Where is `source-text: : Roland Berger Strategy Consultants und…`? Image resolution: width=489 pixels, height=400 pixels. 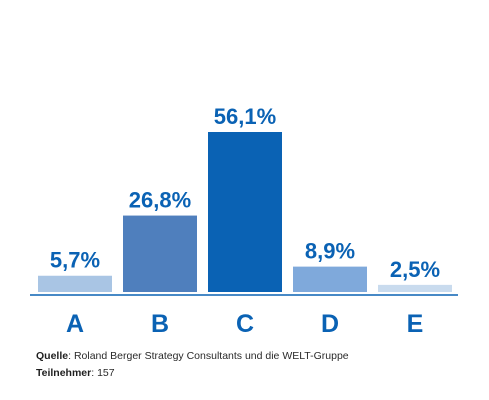 source-text: : Roland Berger Strategy Consultants und… is located at coordinates (208, 356).